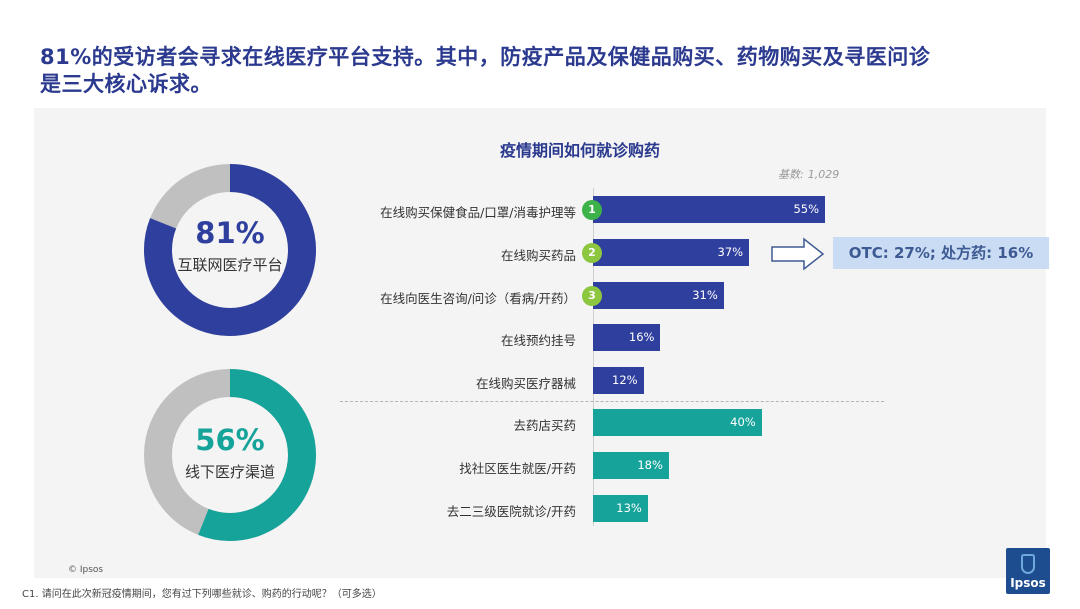 The image size is (1080, 609). Describe the element at coordinates (544, 425) in the screenshot. I see `category-label: 去药店买药` at that location.